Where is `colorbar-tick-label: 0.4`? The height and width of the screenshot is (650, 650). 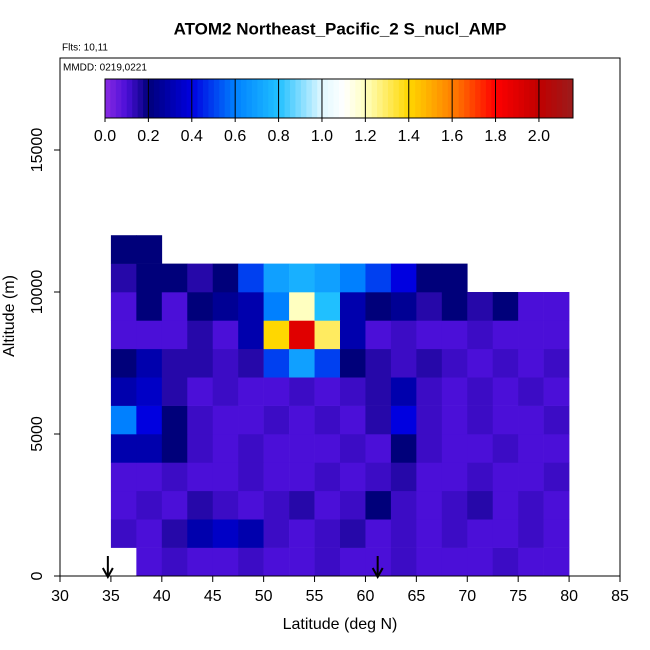
colorbar-tick-label: 0.4 is located at coordinates (192, 136).